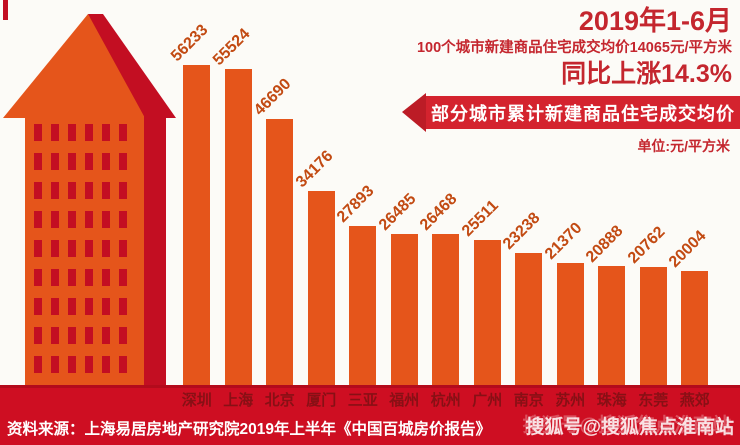 This screenshot has width=740, height=445. What do you see at coordinates (155, 250) in the screenshot?
I see `building-side-shadow` at bounding box center [155, 250].